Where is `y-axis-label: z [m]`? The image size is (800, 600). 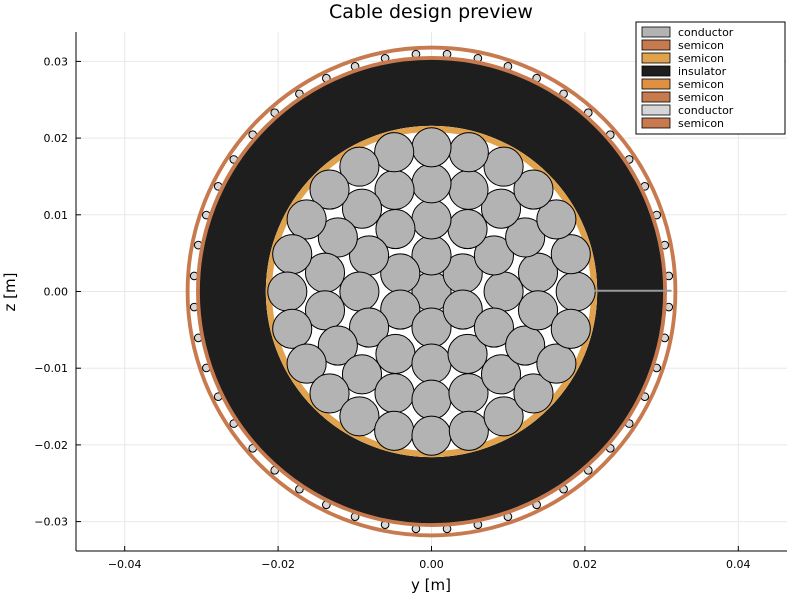
y-axis-label: z [m] is located at coordinates (10, 292).